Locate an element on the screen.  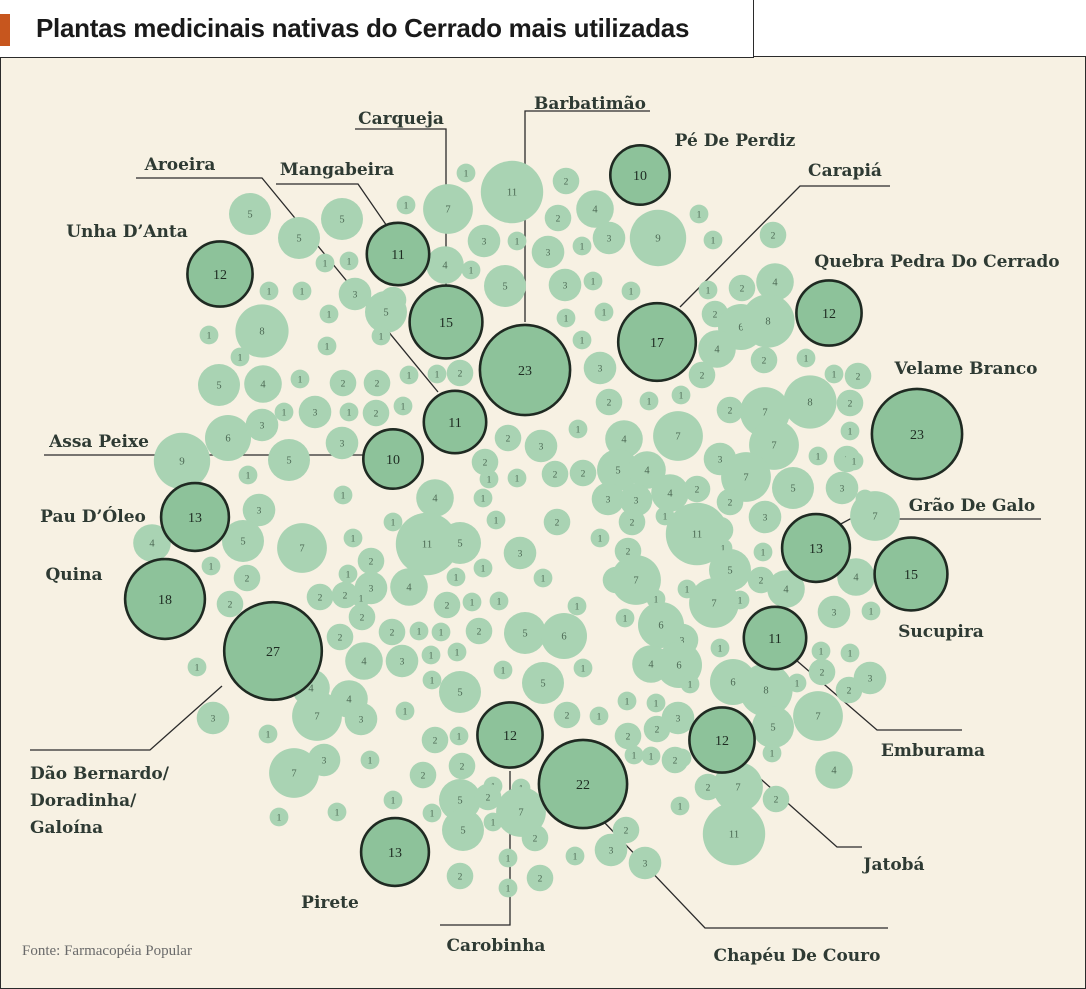
bubble-dao-bernardo-doradinha-galoina is located at coordinates (273, 651).